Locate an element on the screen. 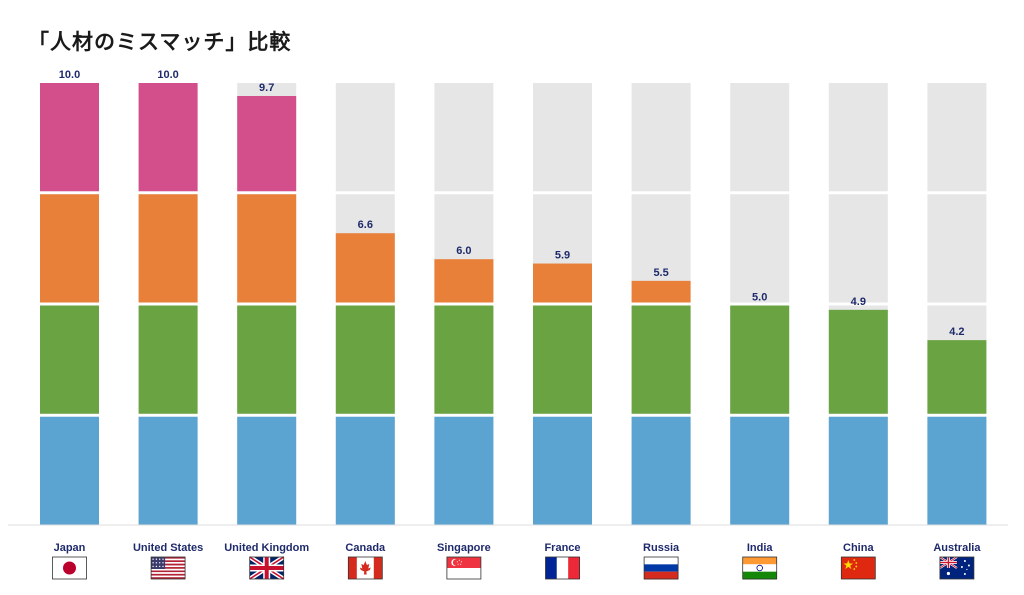 The height and width of the screenshot is (595, 1024). value-label: 9.7 is located at coordinates (266, 88).